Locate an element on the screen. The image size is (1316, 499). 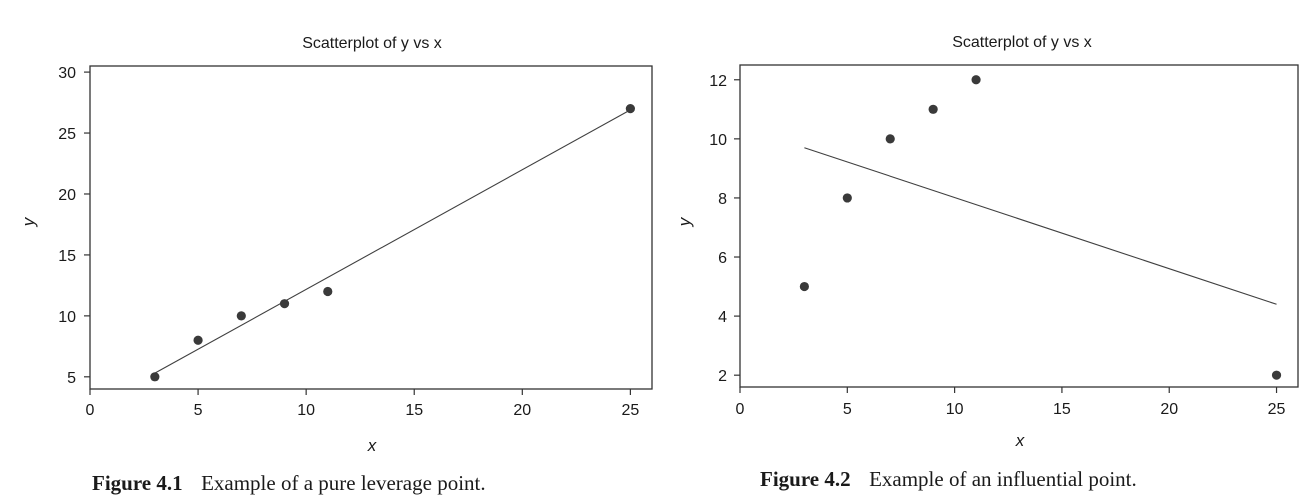
y-tick-label: 30 is located at coordinates (67, 73).